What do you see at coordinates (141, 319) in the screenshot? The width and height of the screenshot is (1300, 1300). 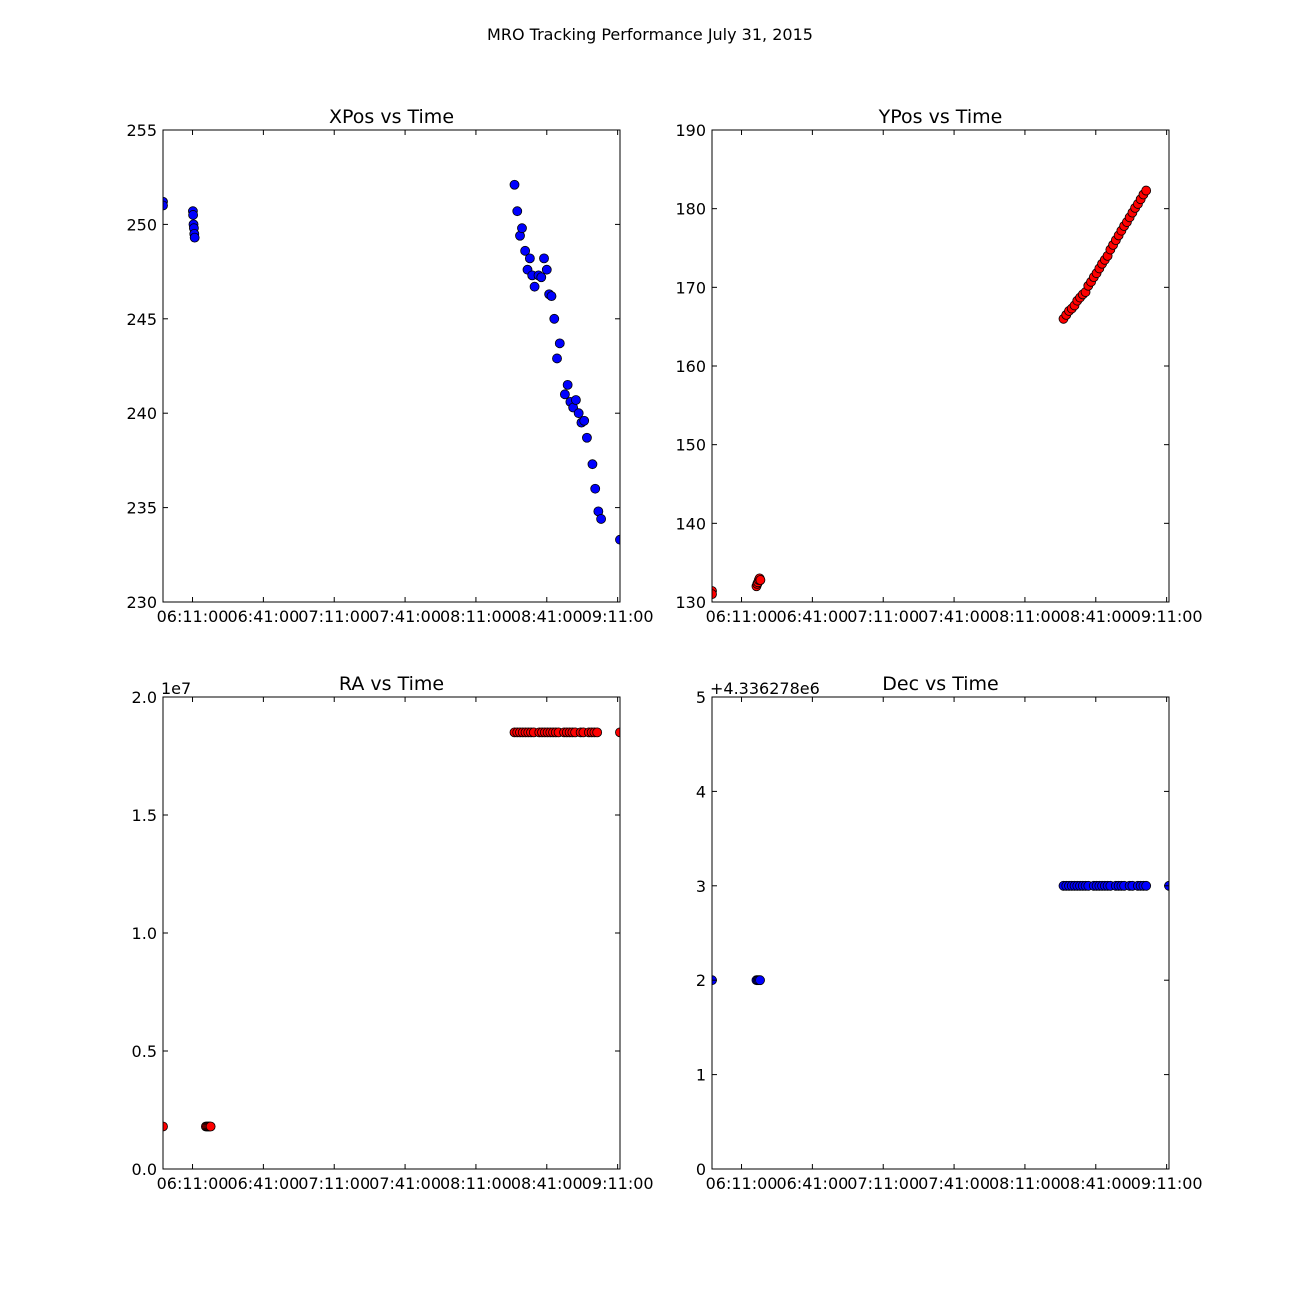 I see `y-tick-label: 245` at bounding box center [141, 319].